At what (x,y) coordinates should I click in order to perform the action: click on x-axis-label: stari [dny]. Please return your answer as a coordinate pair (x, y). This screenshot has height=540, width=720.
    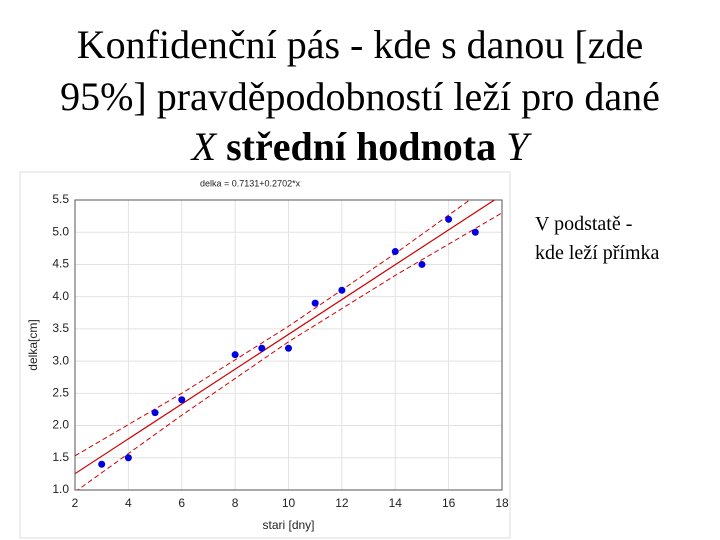
    Looking at the image, I should click on (288, 525).